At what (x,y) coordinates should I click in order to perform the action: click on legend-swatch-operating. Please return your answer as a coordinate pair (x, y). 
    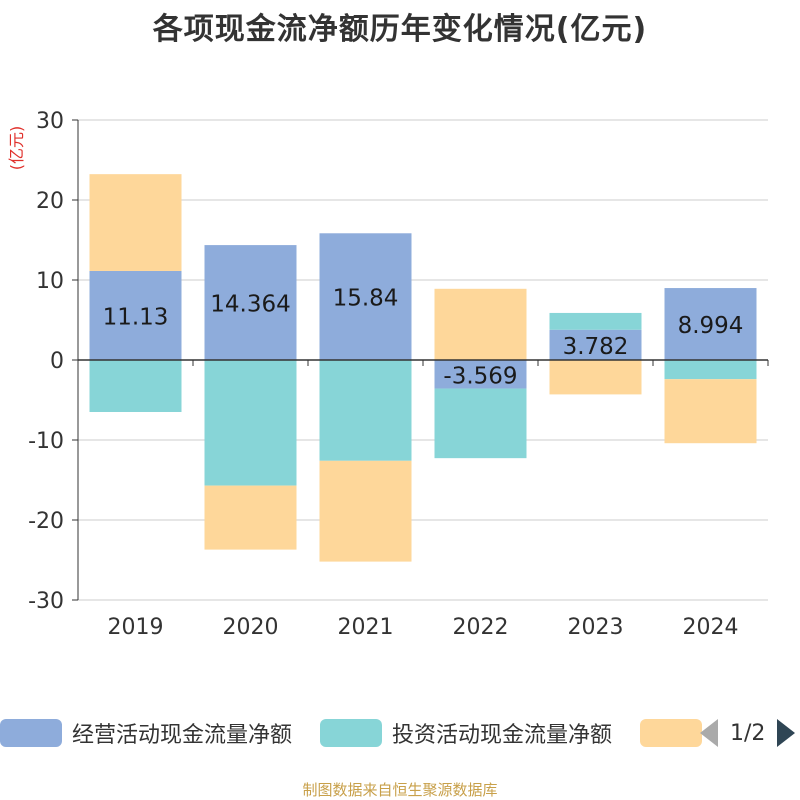
    Looking at the image, I should click on (31, 733).